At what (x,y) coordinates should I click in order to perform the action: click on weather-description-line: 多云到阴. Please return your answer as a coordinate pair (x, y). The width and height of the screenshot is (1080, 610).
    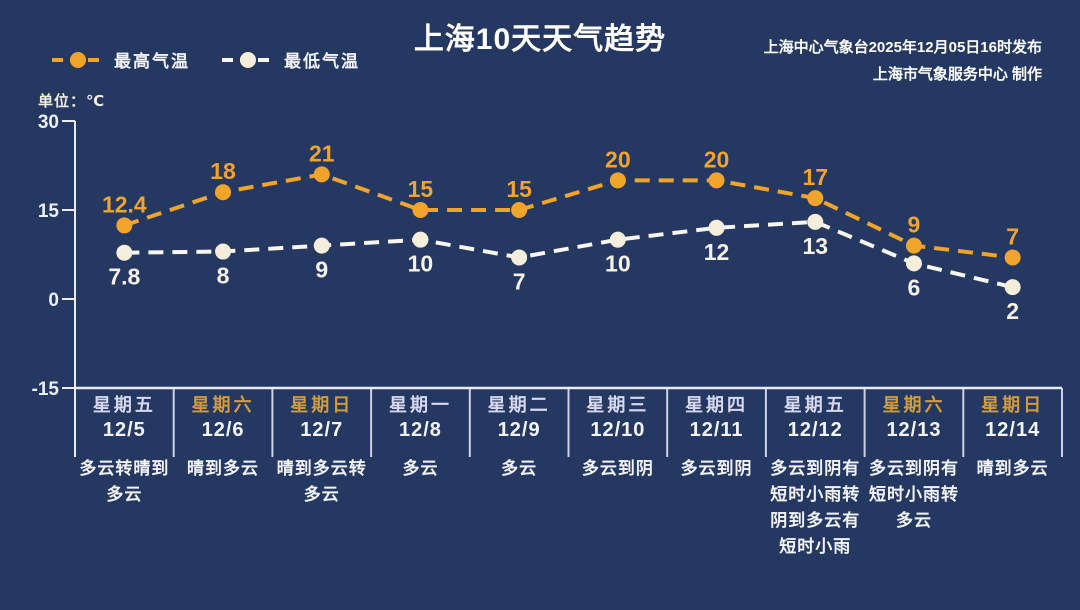
    Looking at the image, I should click on (617, 468).